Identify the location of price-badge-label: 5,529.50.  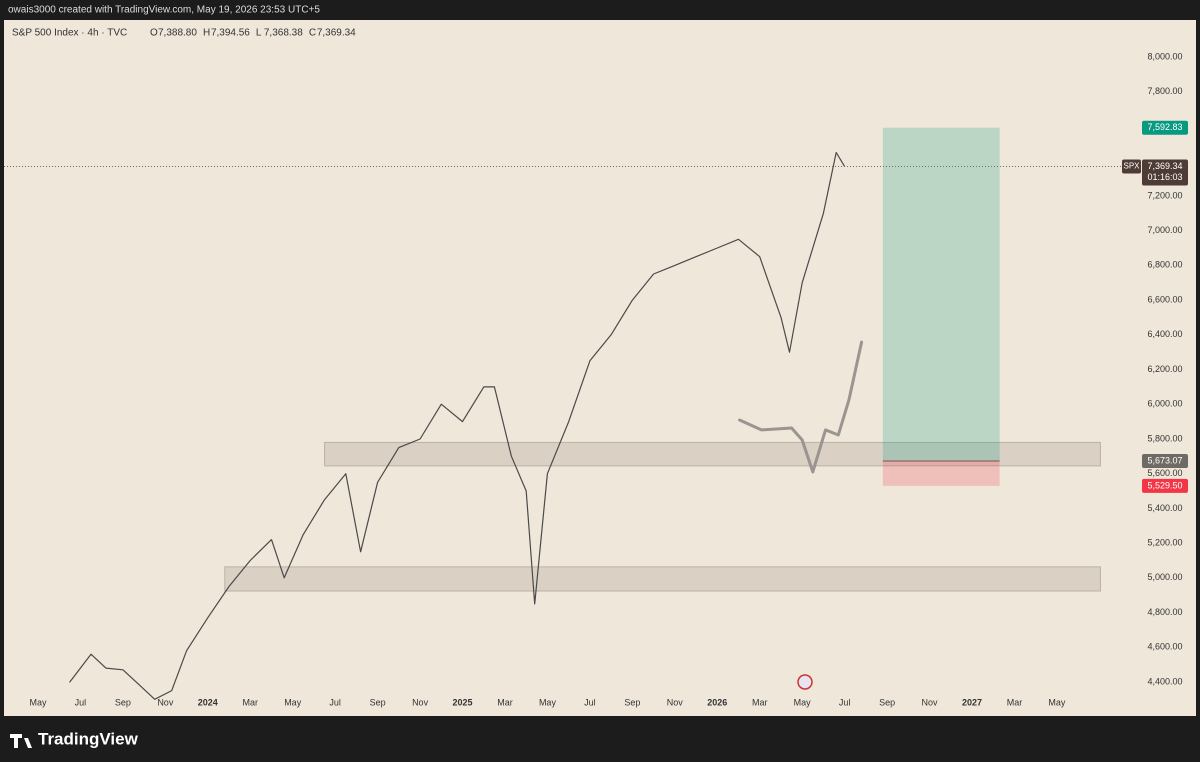
(1164, 485).